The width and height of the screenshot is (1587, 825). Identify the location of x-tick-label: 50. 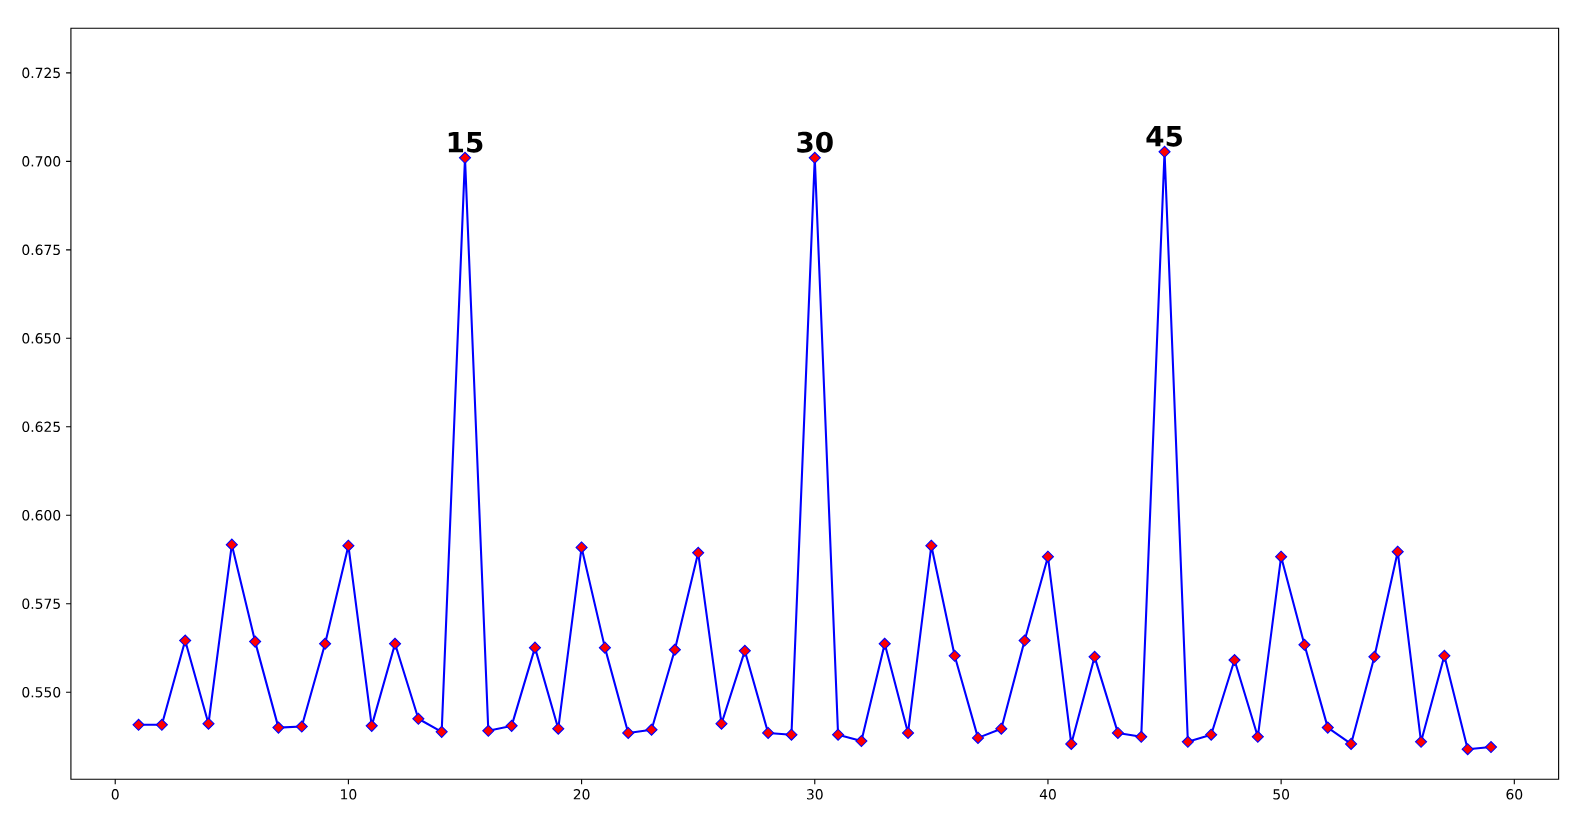
(1281, 794).